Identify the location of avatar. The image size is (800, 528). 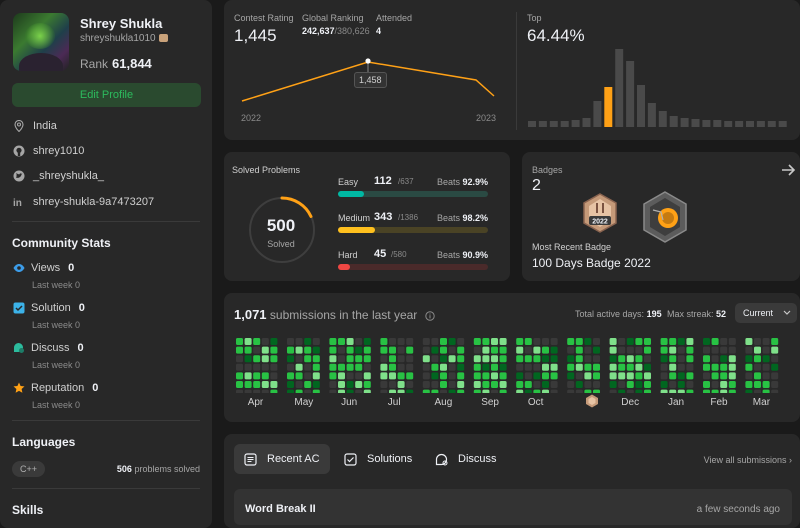
(41, 42).